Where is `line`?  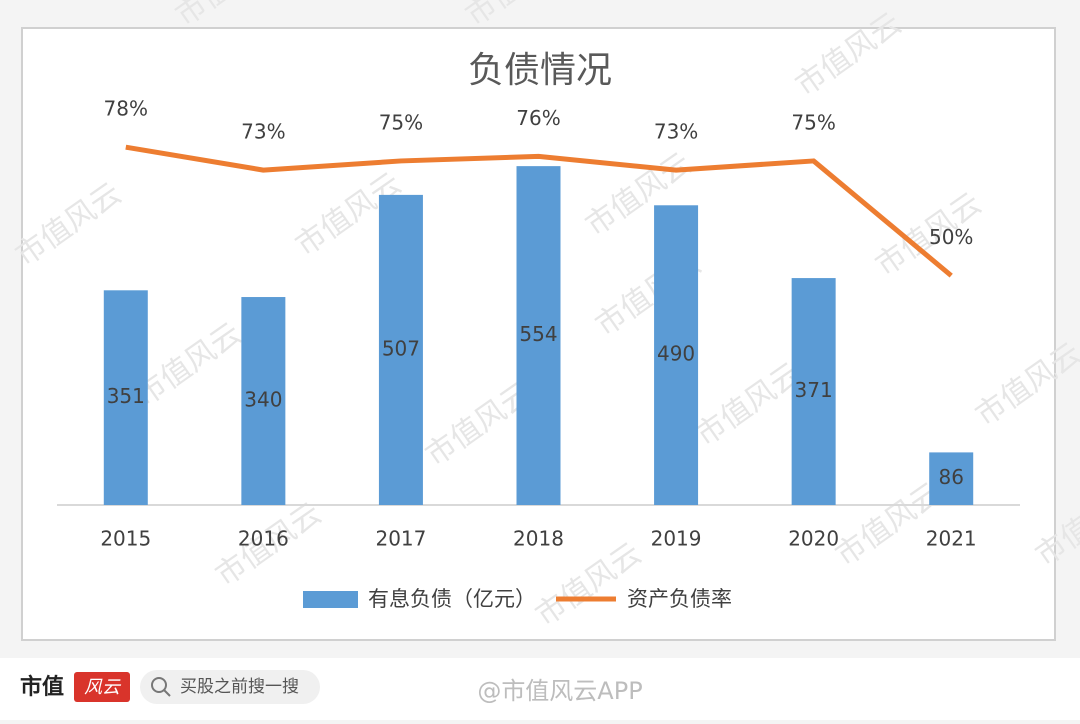 line is located at coordinates (539, 211).